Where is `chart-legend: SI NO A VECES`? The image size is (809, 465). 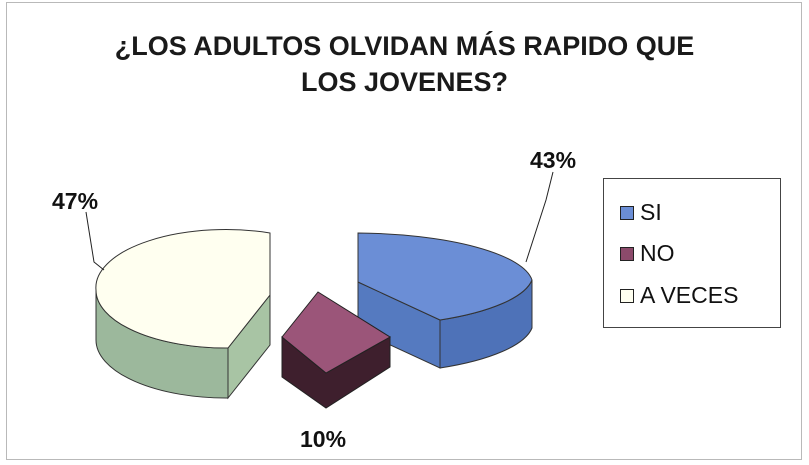 chart-legend: SI NO A VECES is located at coordinates (692, 253).